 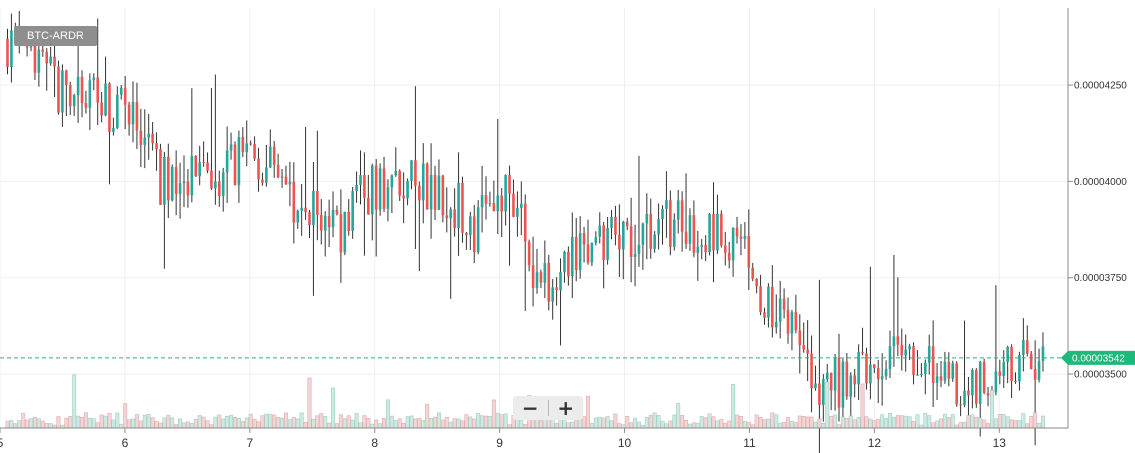 What do you see at coordinates (530, 408) in the screenshot?
I see `zoom-out-button: −` at bounding box center [530, 408].